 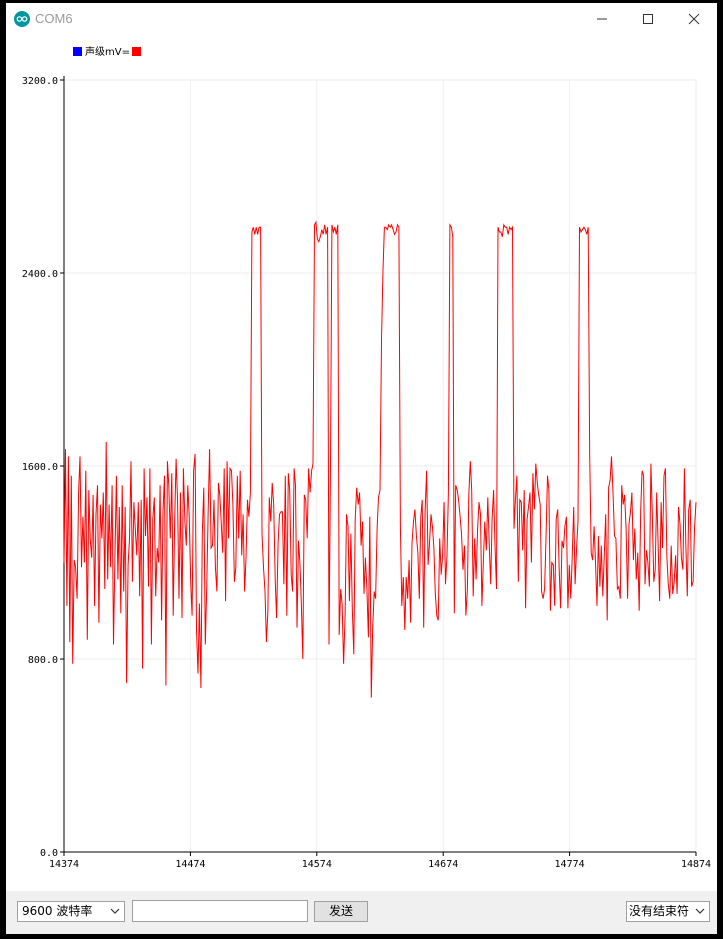 What do you see at coordinates (659, 911) in the screenshot?
I see `line-ending-value: 没有结束符` at bounding box center [659, 911].